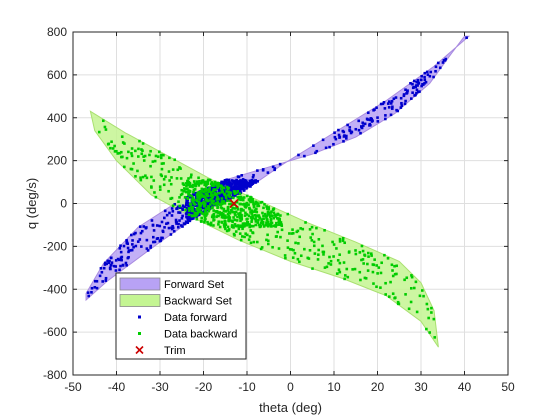  Describe the element at coordinates (57, 161) in the screenshot. I see `y-tick-label: 200` at that location.